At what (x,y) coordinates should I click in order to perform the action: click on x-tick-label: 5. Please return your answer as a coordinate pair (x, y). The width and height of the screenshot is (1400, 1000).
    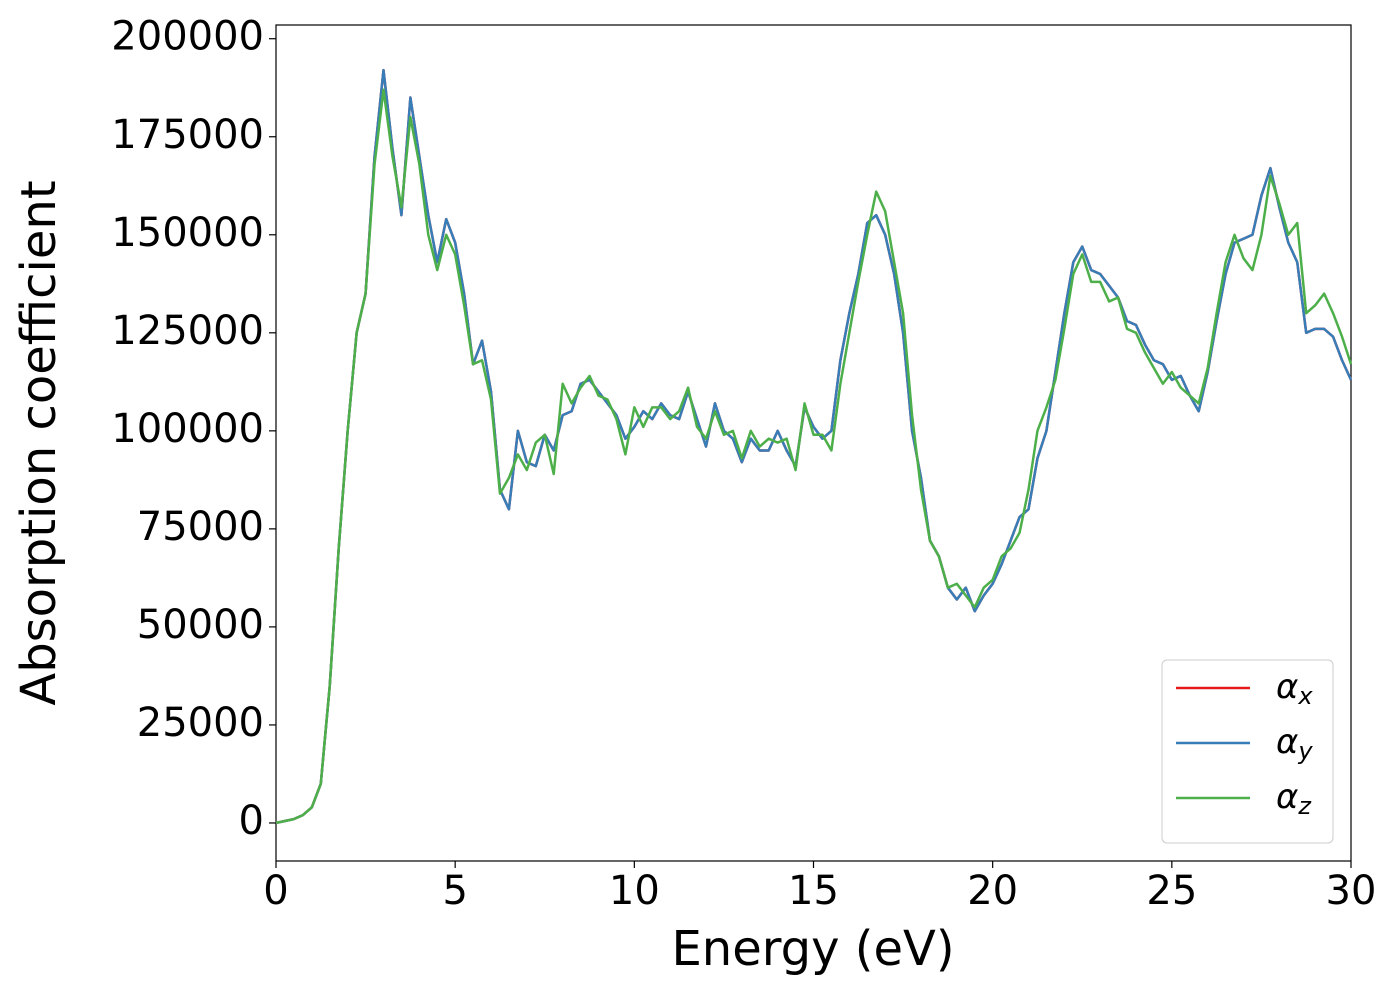
    Looking at the image, I should click on (454, 891).